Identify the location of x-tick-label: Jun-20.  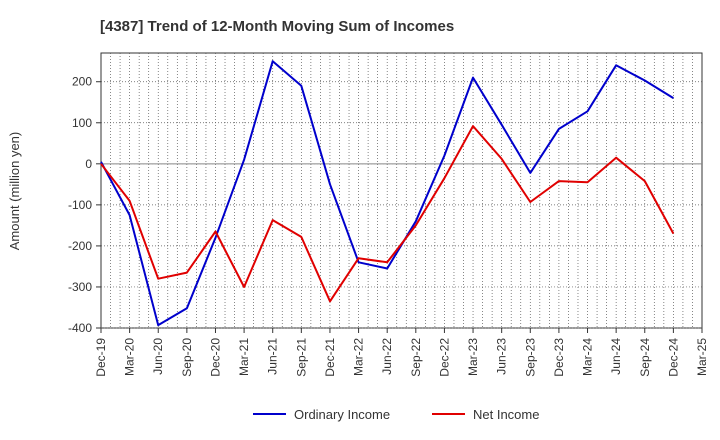
(158, 356).